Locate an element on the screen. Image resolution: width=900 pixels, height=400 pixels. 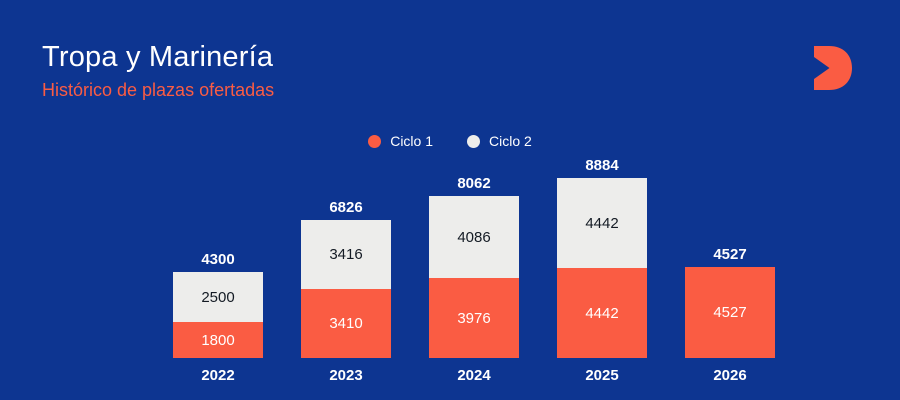
legend-label: Ciclo 2 is located at coordinates (510, 141).